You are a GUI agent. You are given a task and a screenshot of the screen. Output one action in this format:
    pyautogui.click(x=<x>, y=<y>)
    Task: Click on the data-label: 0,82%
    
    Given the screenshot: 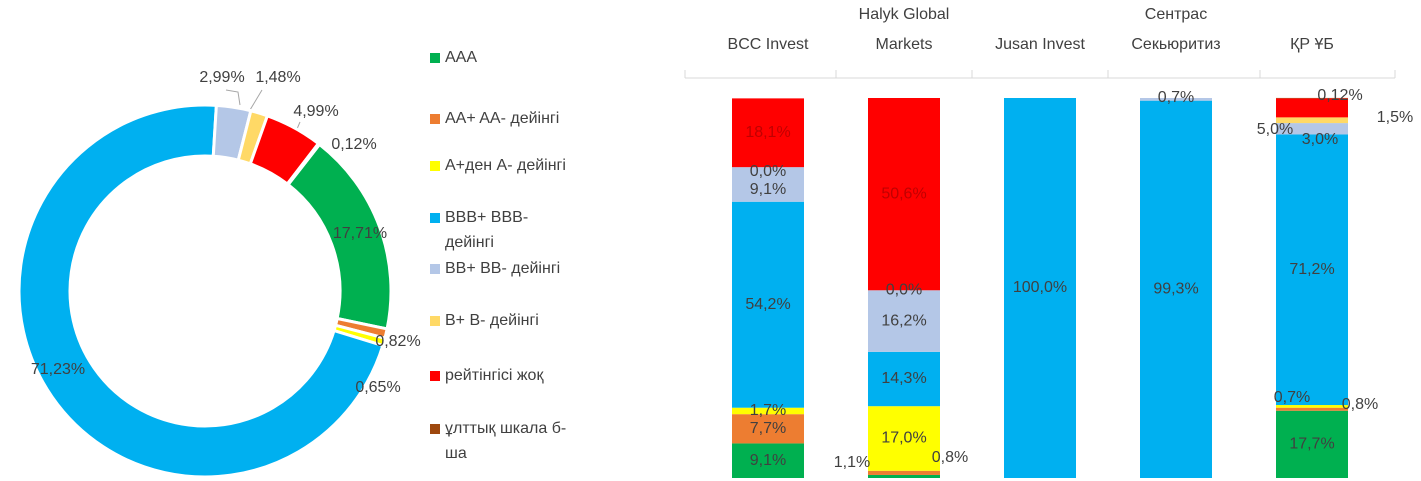 What is the action you would take?
    pyautogui.click(x=397, y=341)
    